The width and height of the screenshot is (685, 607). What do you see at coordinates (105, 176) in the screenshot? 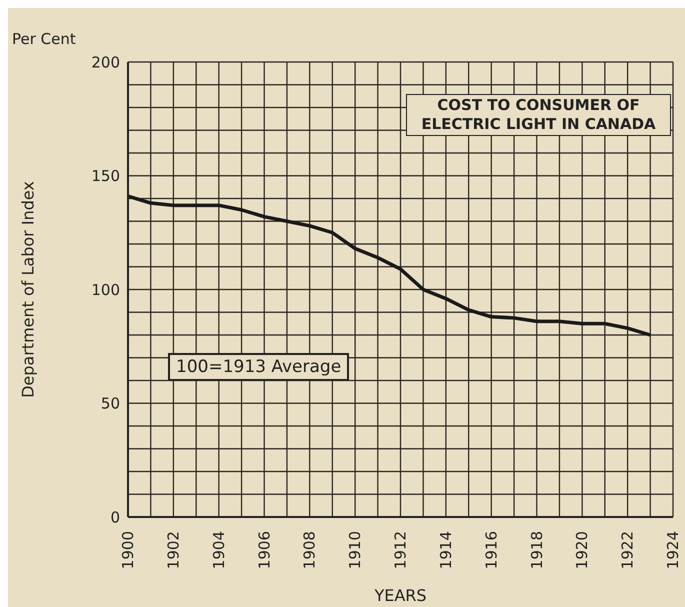
I see `y-tick-label: 150` at bounding box center [105, 176].